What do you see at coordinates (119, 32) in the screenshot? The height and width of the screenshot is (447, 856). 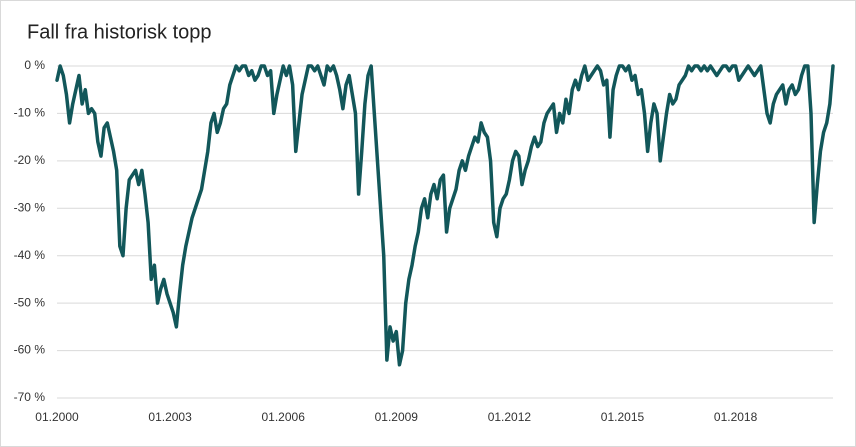 I see `chart-title: Fall fra historisk topp` at bounding box center [119, 32].